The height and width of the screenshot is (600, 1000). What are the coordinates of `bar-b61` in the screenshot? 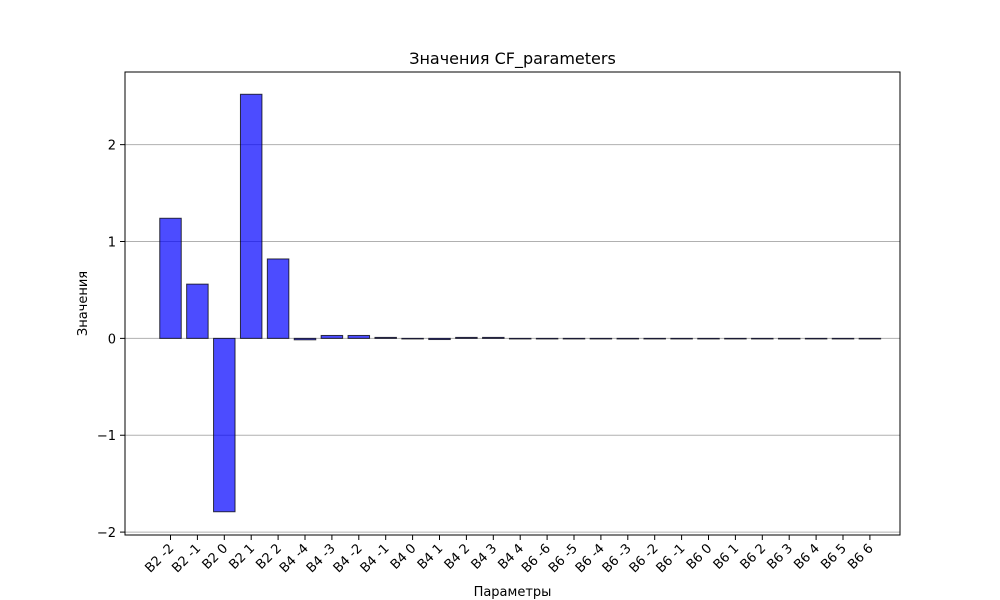 It's located at (735, 338).